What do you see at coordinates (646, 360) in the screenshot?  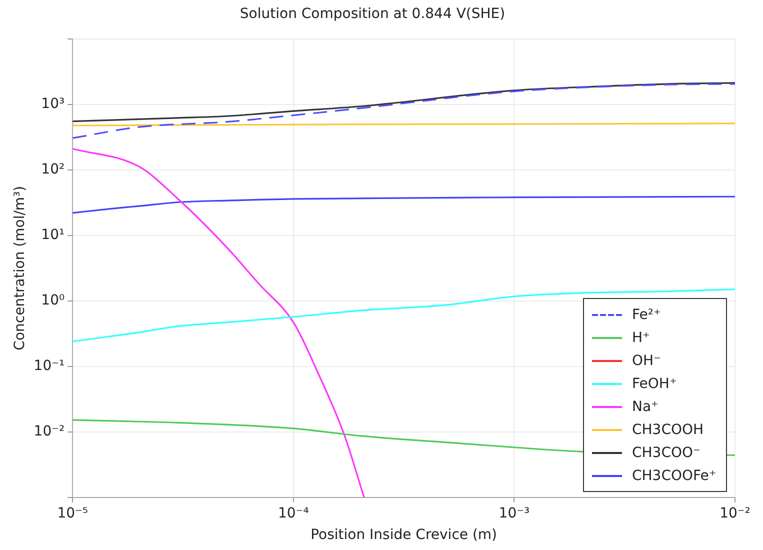 I see `legend-label: OH⁻` at bounding box center [646, 360].